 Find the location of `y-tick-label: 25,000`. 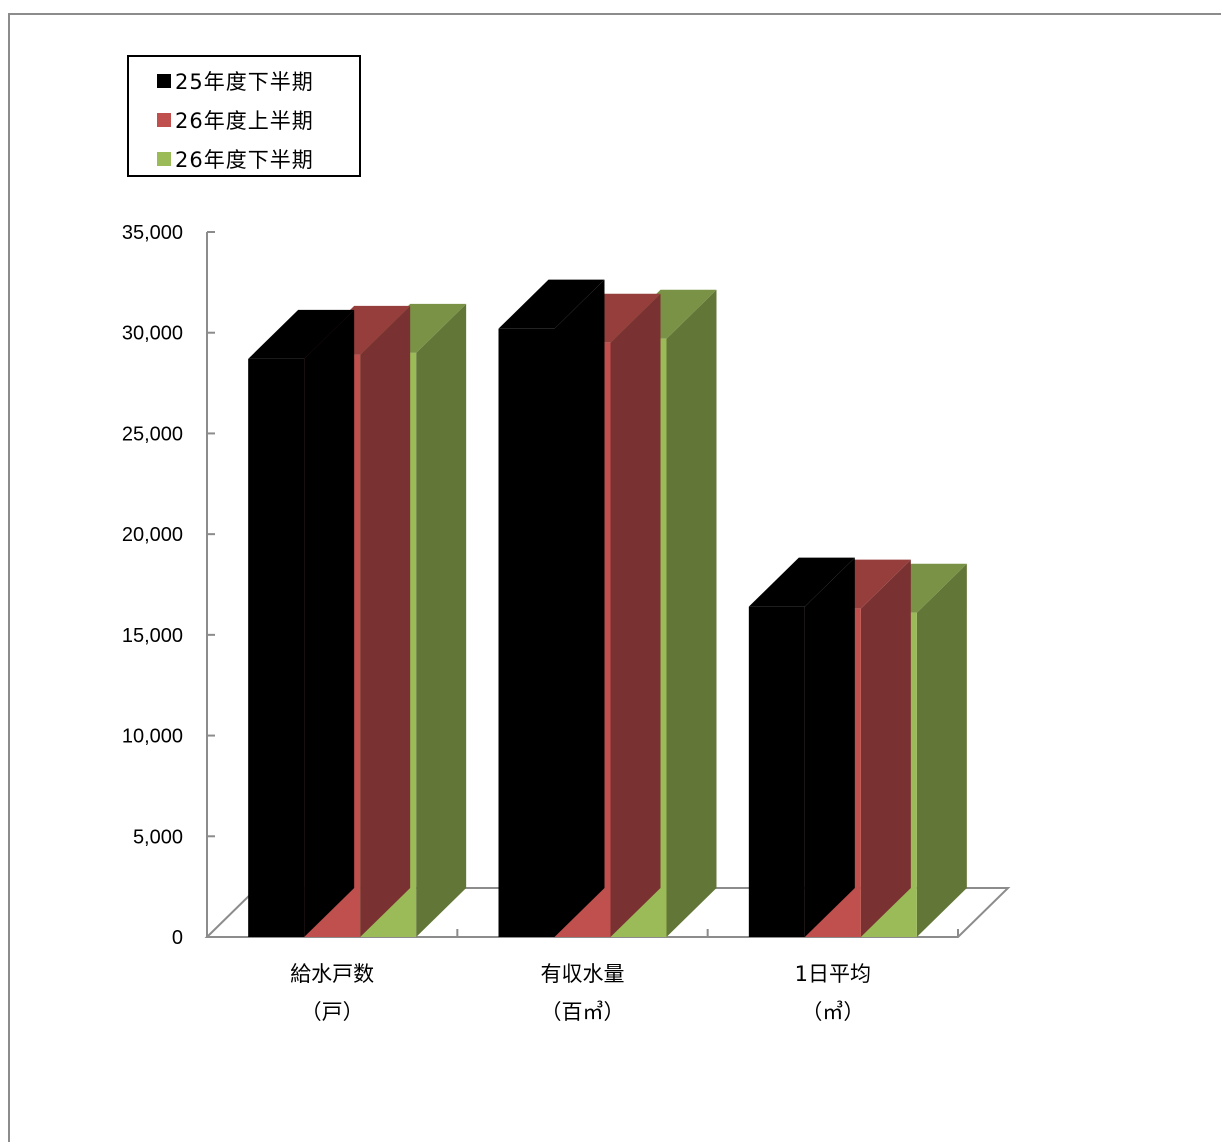

y-tick-label: 25,000 is located at coordinates (152, 434).